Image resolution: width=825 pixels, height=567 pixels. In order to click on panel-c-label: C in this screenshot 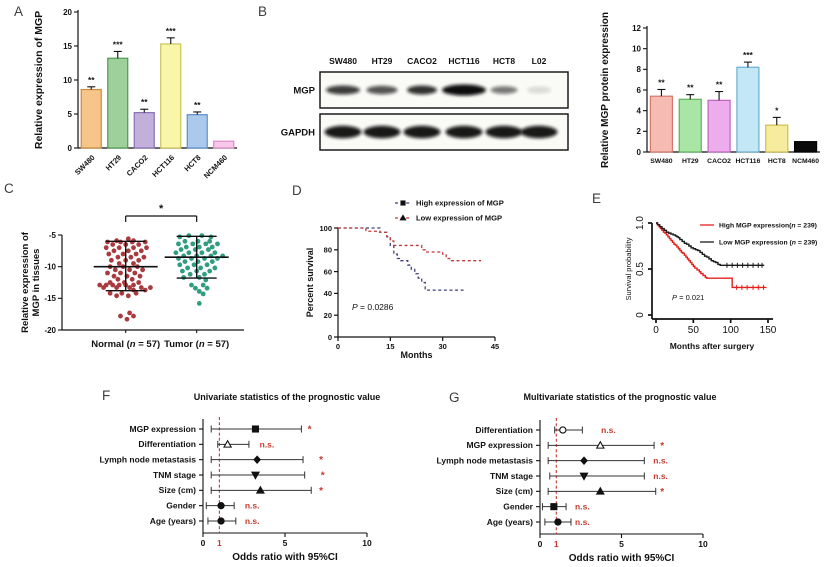, I will do `click(9, 188)`.